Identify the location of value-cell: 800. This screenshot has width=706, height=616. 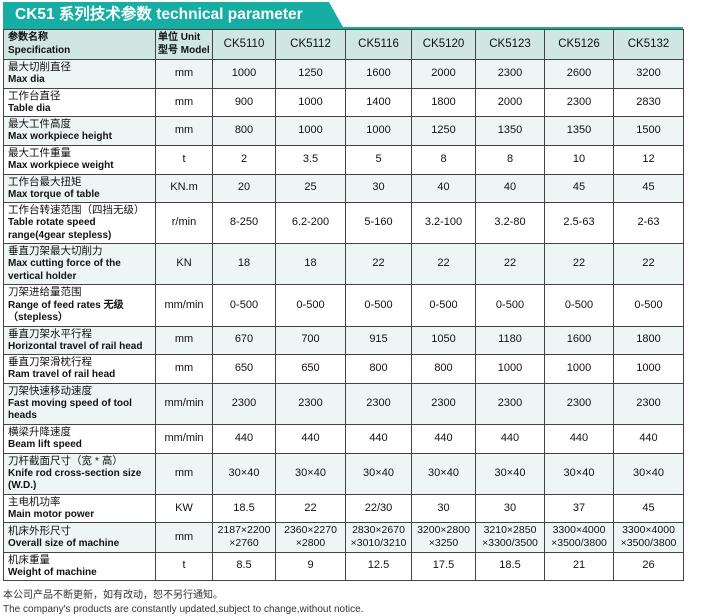
(378, 369).